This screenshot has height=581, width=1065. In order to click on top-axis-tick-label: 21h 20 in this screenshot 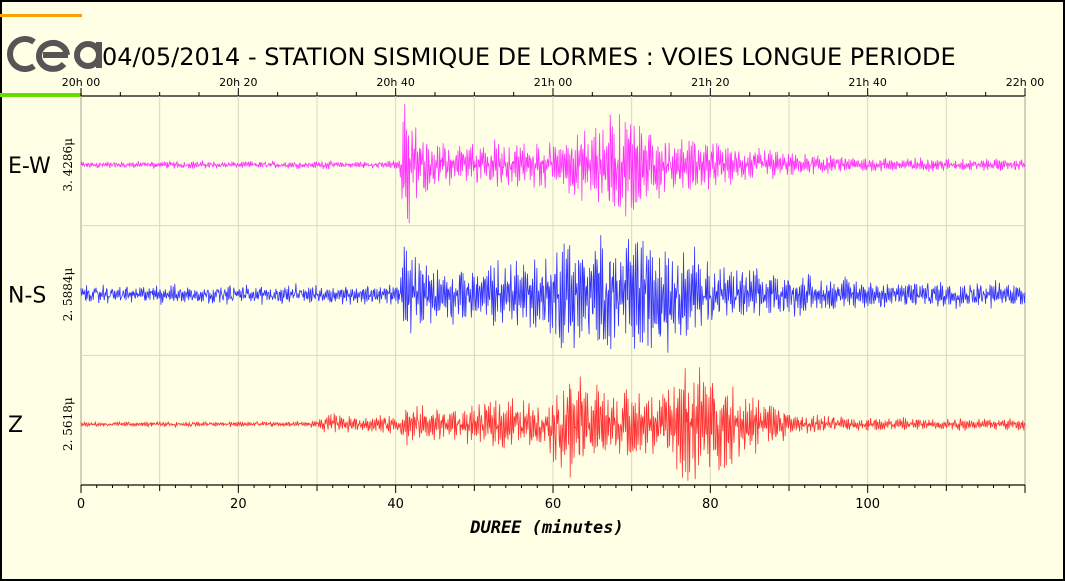, I will do `click(710, 82)`.